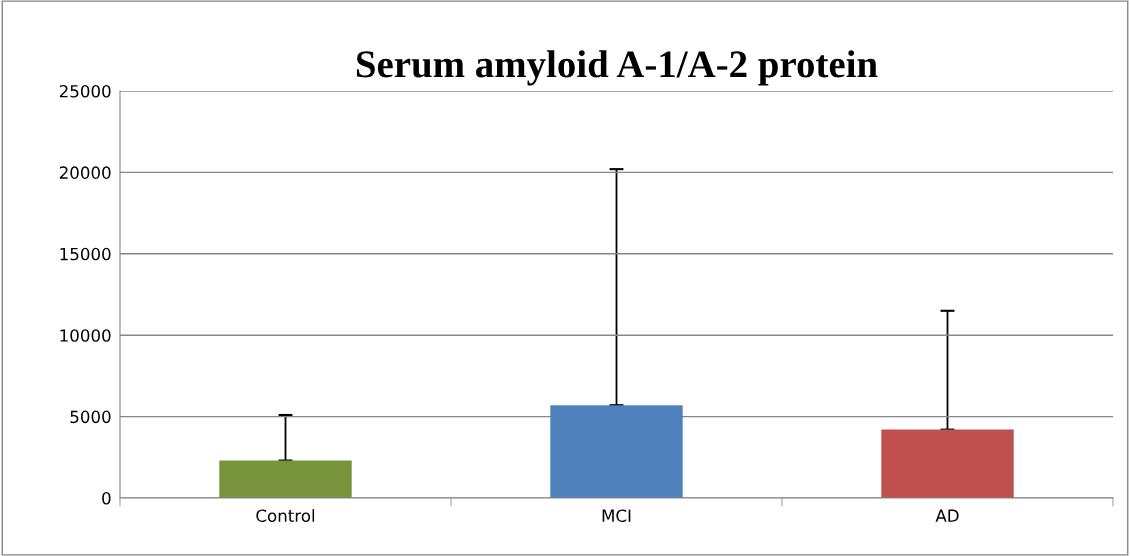  What do you see at coordinates (617, 68) in the screenshot?
I see `chart-title: Serum amyloid A-1/A-2 protein` at bounding box center [617, 68].